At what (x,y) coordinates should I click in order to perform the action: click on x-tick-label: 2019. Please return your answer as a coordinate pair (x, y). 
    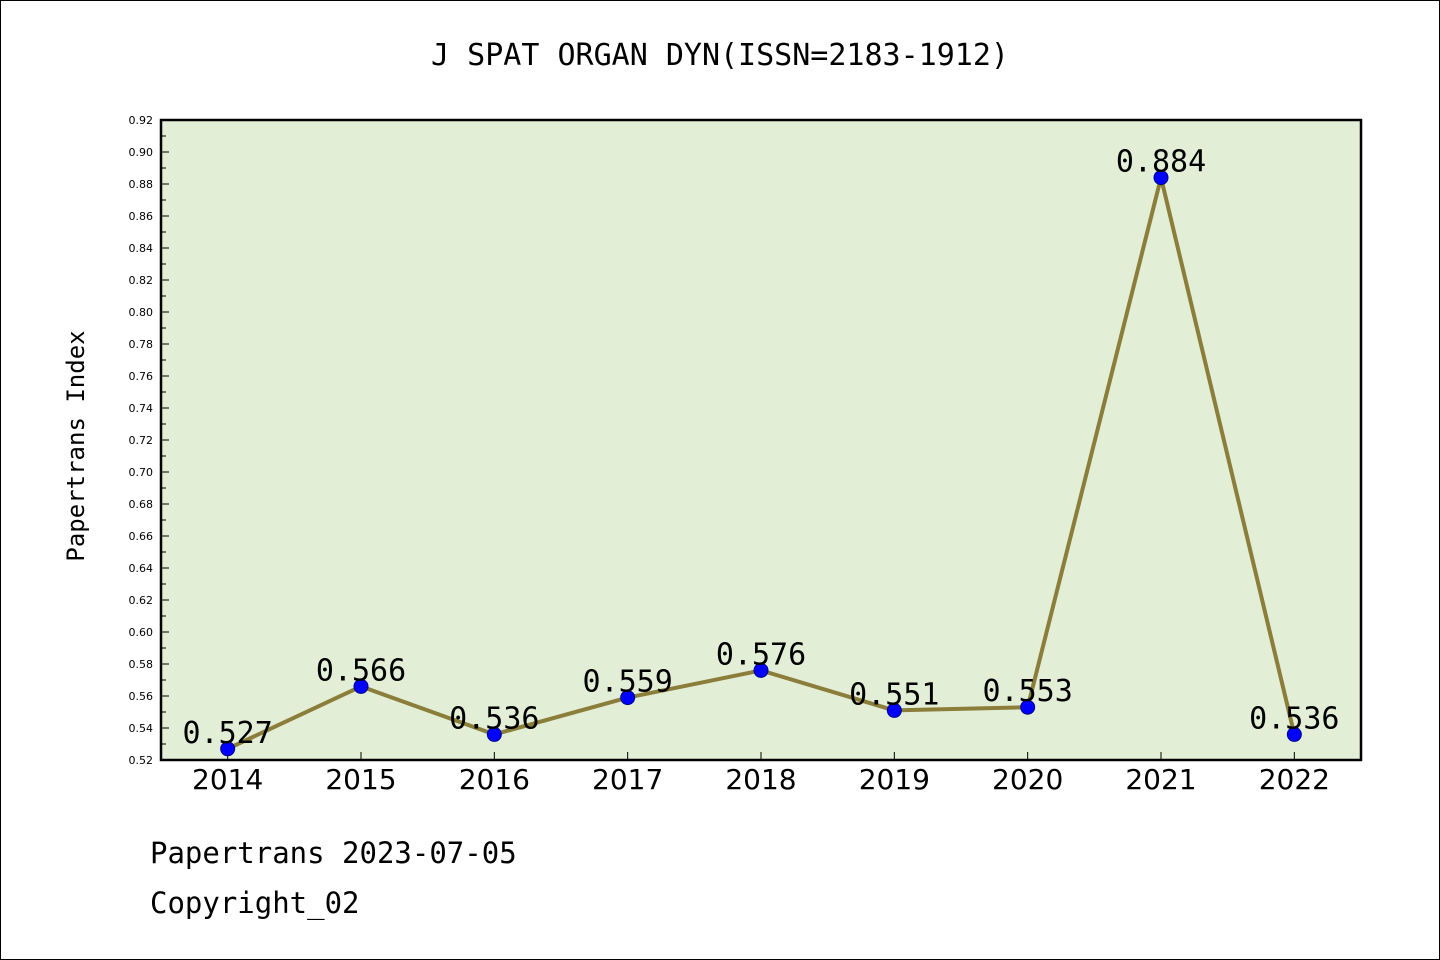
    Looking at the image, I should click on (894, 779).